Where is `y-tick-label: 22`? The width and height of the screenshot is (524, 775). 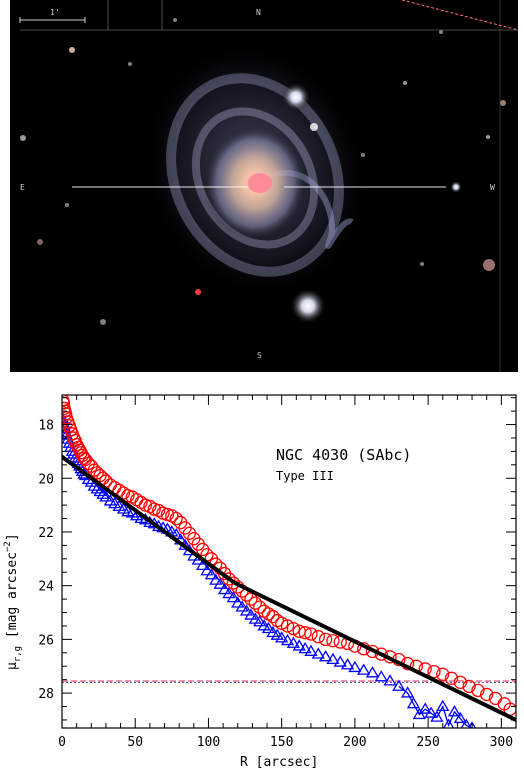
y-tick-label: 22 is located at coordinates (46, 533).